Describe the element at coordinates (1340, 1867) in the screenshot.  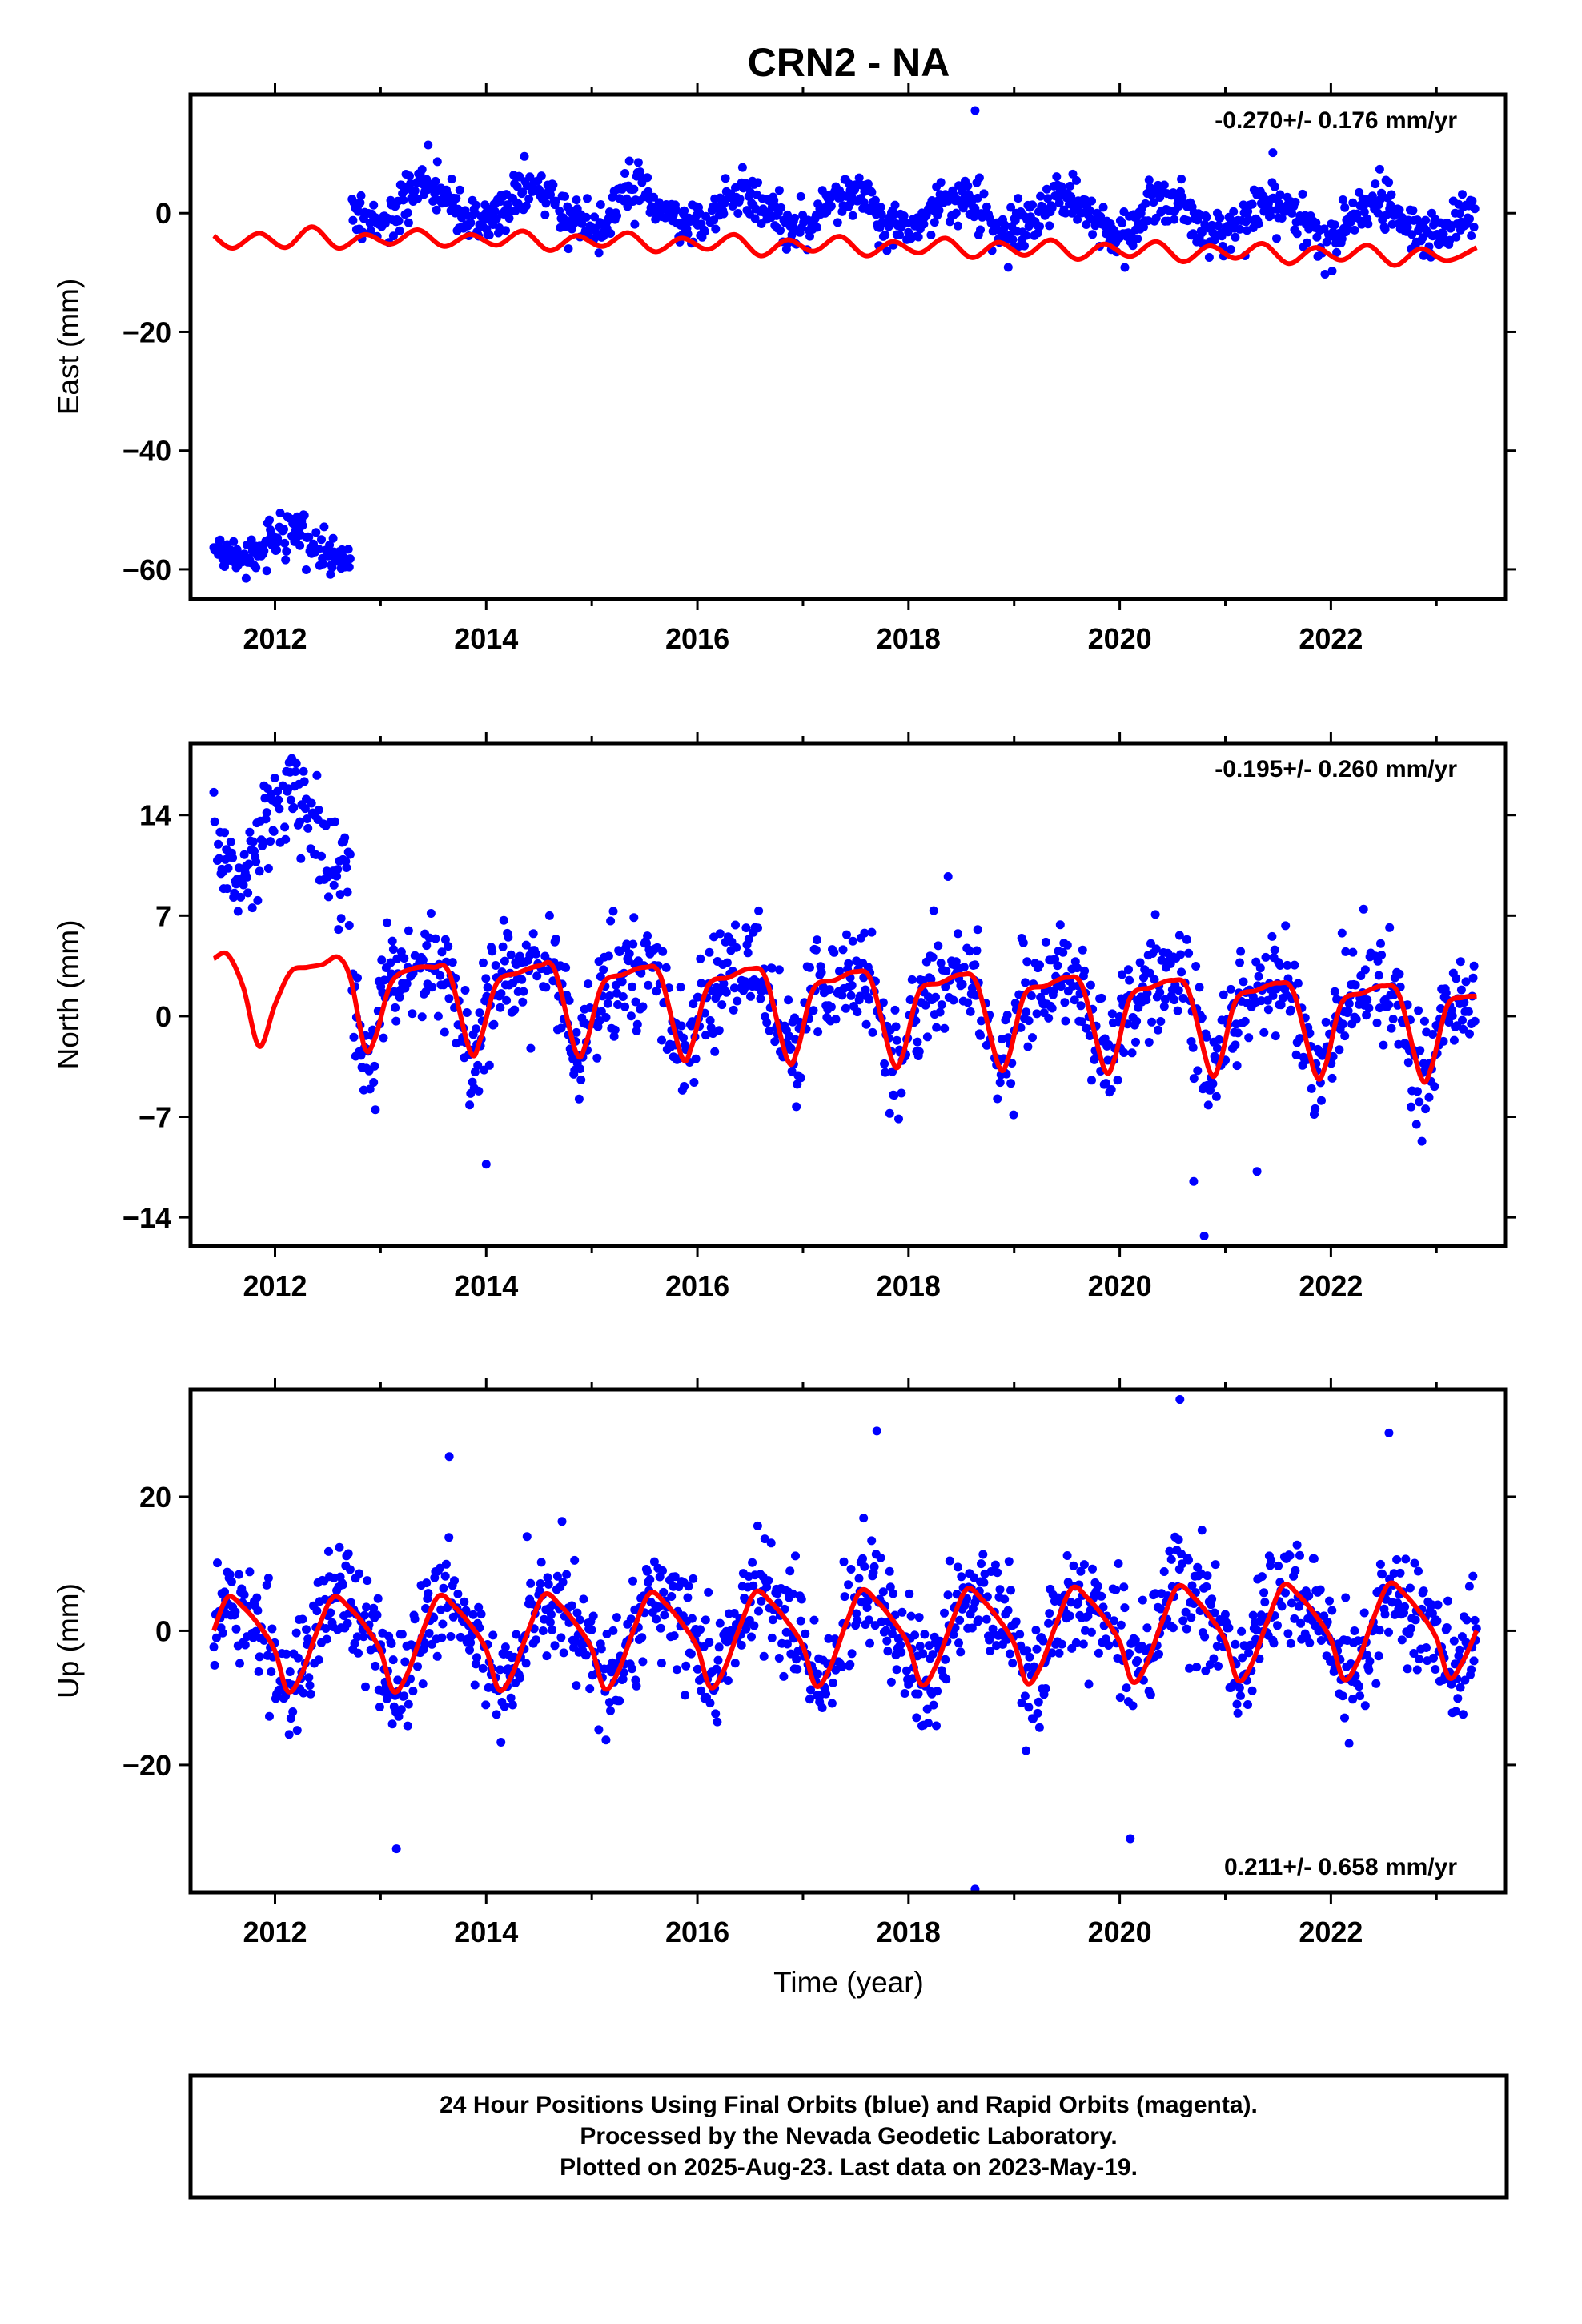
I see `up-rate-label: 0.211+/- 0.658 mm/yr` at that location.